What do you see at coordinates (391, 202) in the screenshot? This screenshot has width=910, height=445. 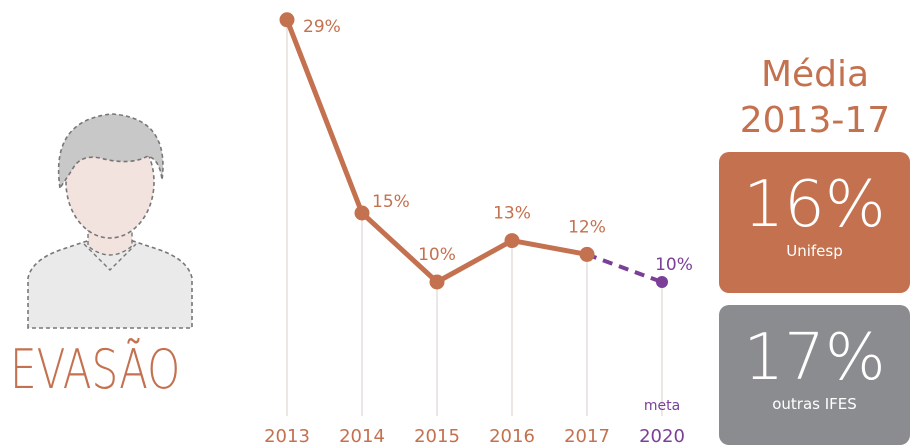 I see `data-label-2014: 15%` at bounding box center [391, 202].